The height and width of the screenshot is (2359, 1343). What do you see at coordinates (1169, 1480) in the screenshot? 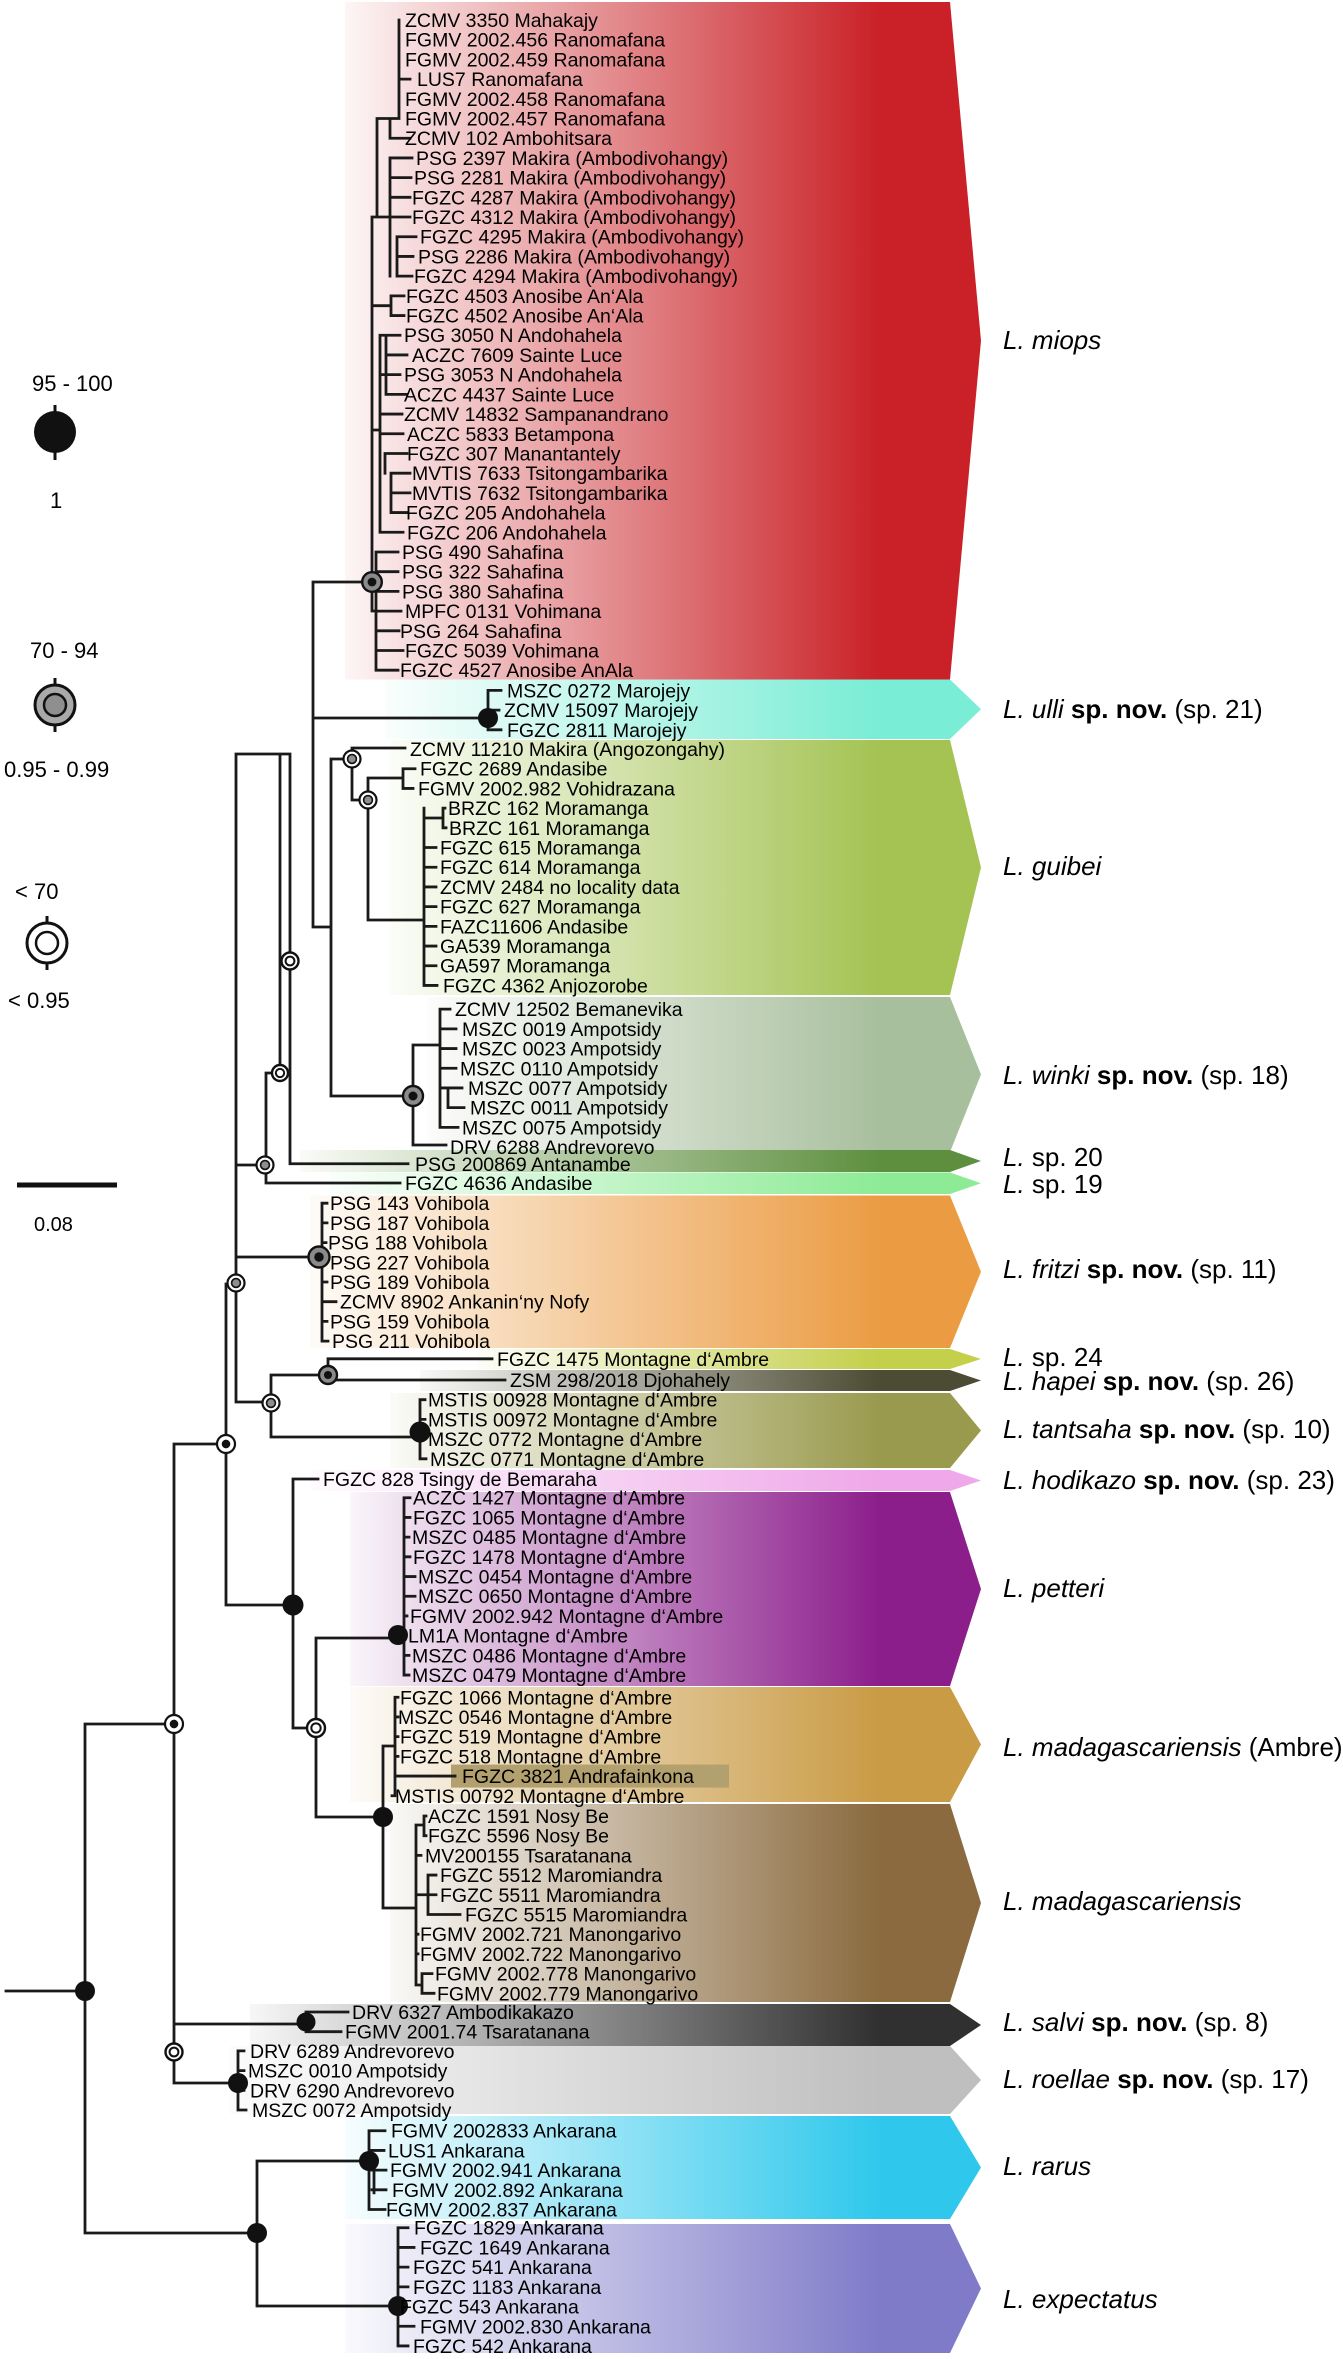
I see `svg-text: L. hodikazo sp. nov. (sp. 23)` at bounding box center [1169, 1480].